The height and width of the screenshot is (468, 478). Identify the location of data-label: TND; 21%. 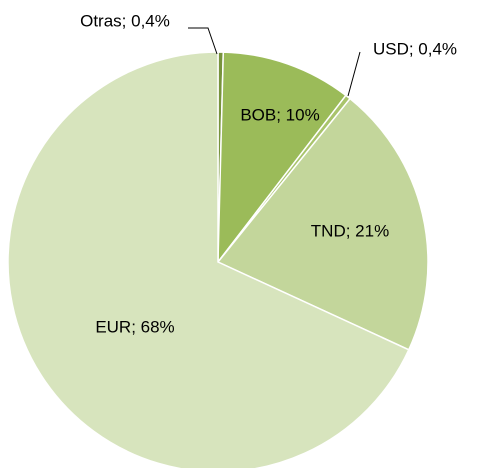
(350, 230).